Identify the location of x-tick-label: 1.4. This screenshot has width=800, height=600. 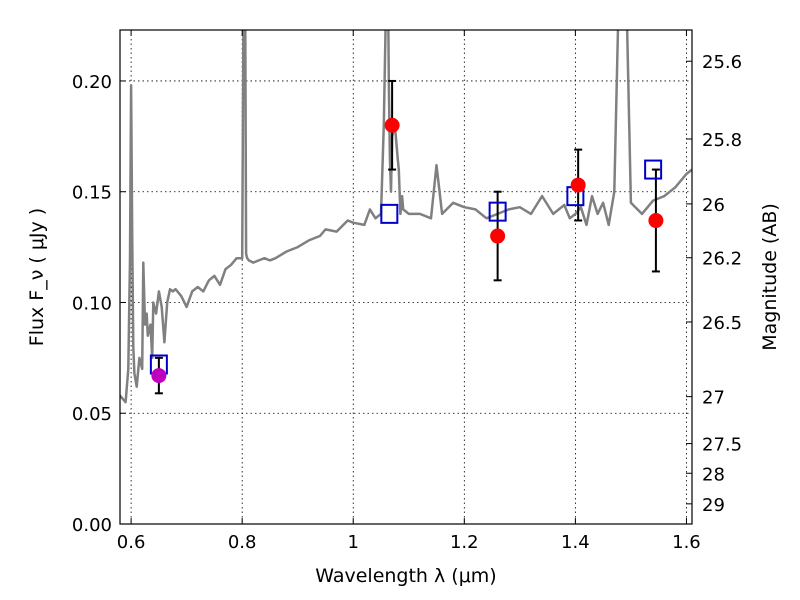
(575, 542).